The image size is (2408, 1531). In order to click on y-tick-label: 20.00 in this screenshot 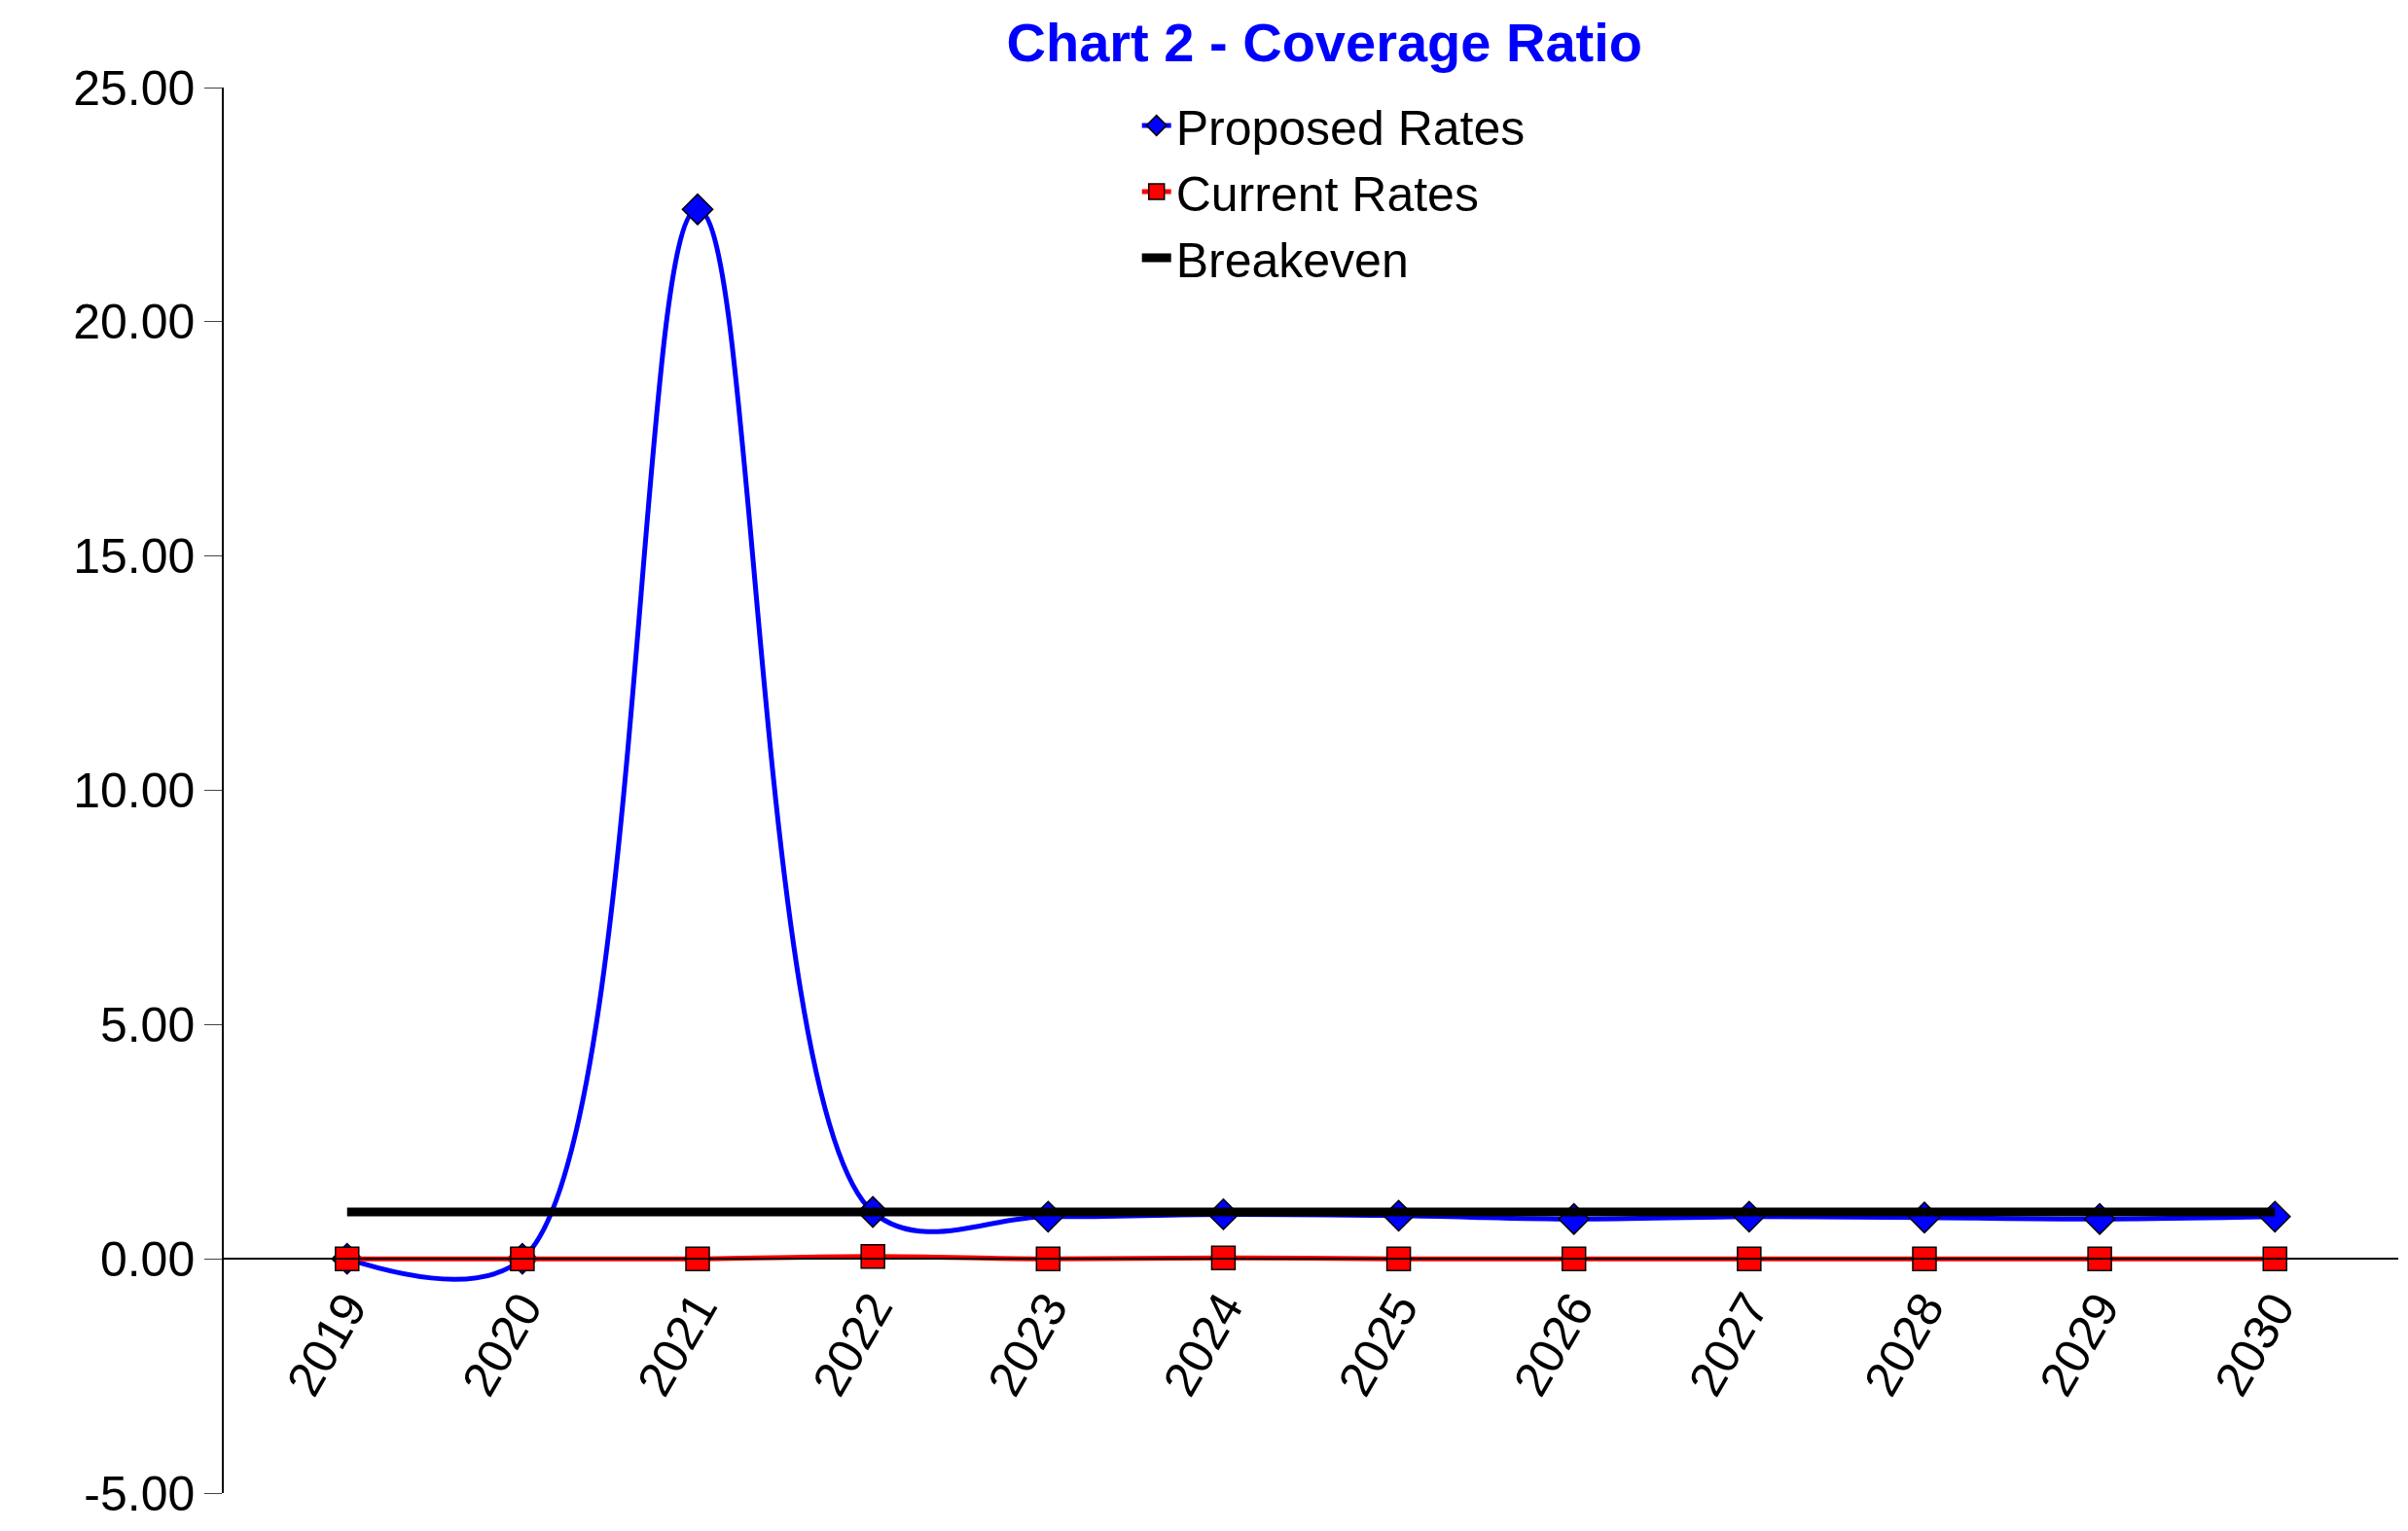, I will do `click(134, 322)`.